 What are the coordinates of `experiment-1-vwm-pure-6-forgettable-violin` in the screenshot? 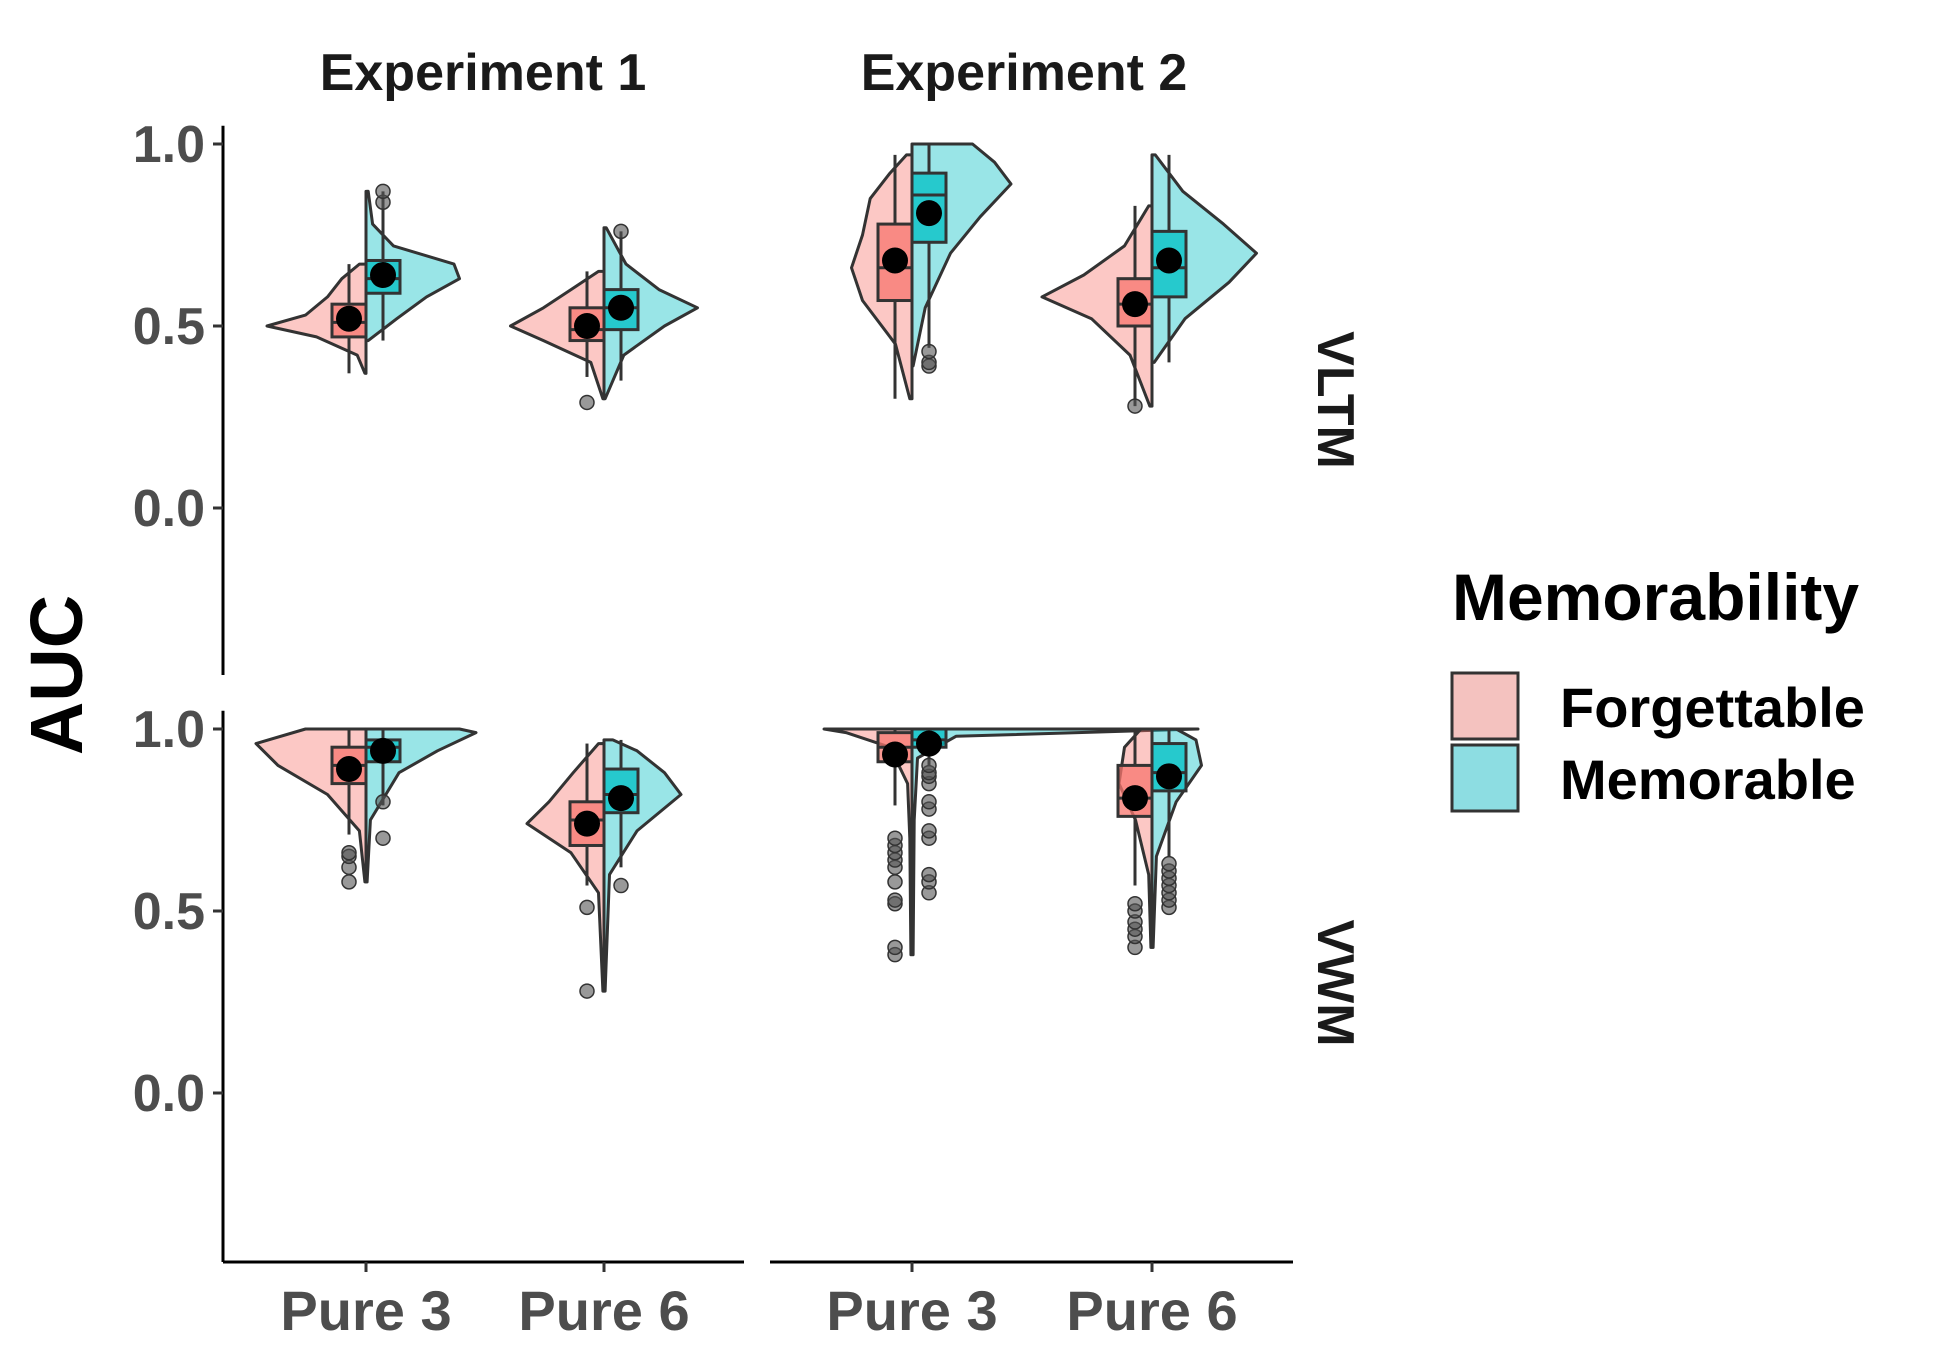 It's located at (565, 867).